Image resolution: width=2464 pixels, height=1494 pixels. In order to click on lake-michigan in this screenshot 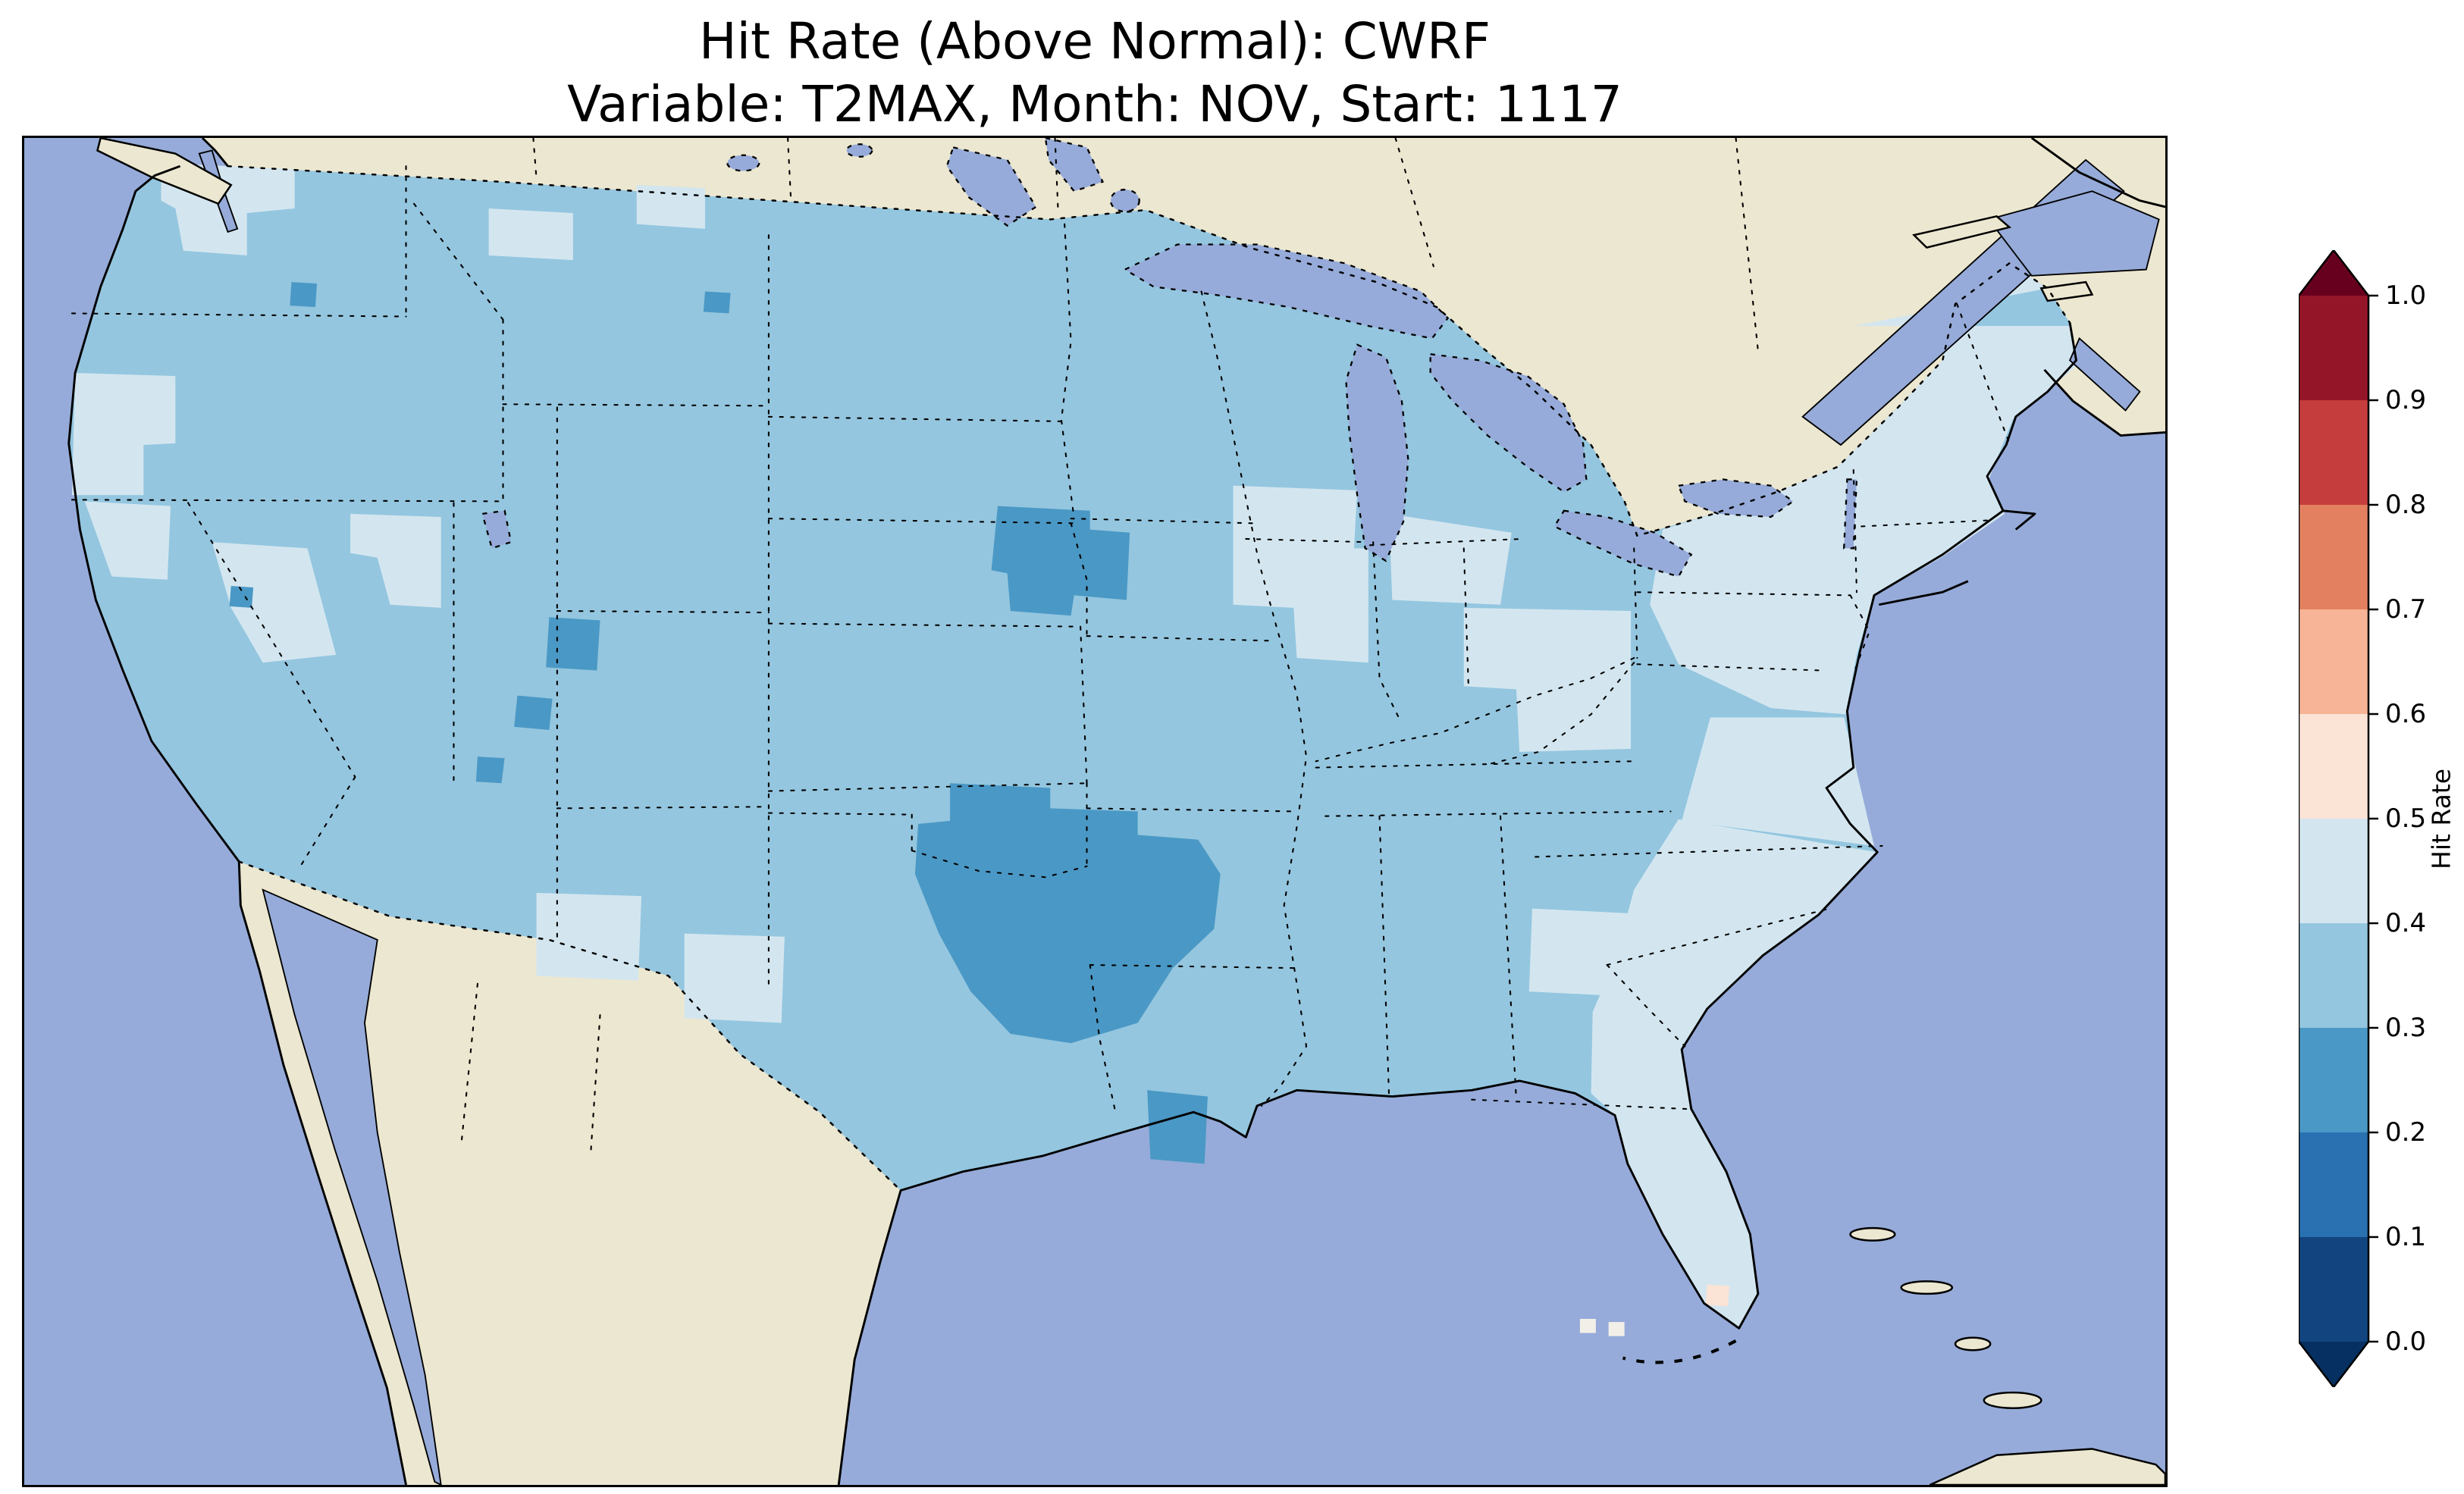, I will do `click(1377, 452)`.